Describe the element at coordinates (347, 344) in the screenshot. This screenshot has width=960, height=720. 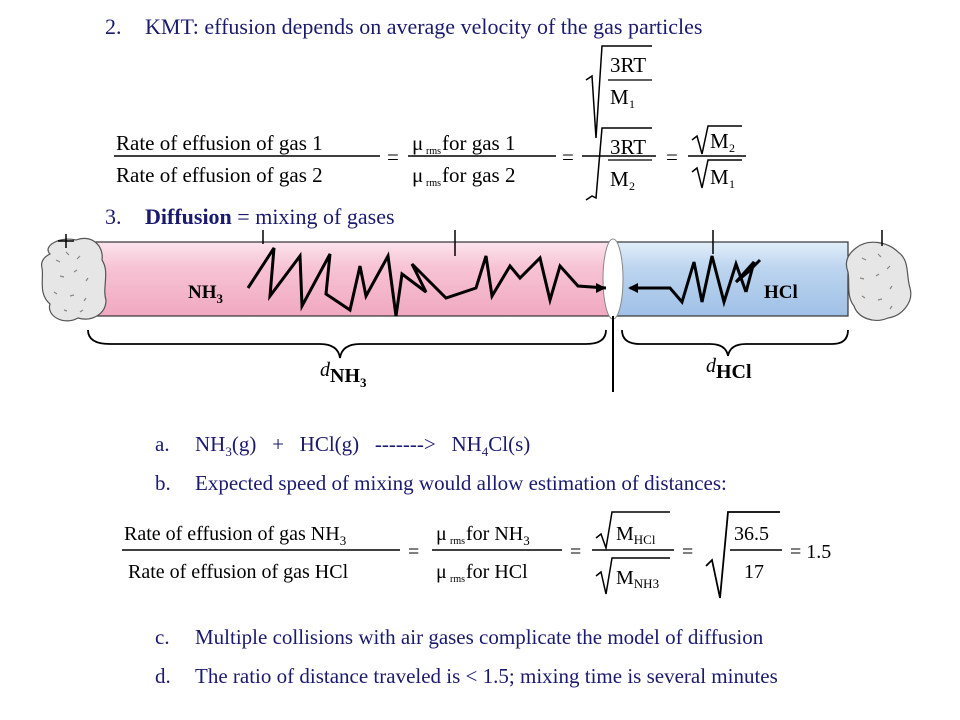
I see `nh3-distance-brace` at that location.